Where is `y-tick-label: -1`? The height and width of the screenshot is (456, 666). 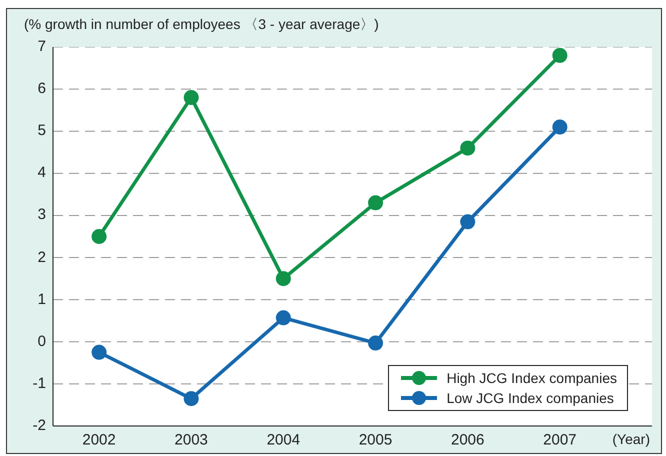
y-tick-label: -1 is located at coordinates (39, 383).